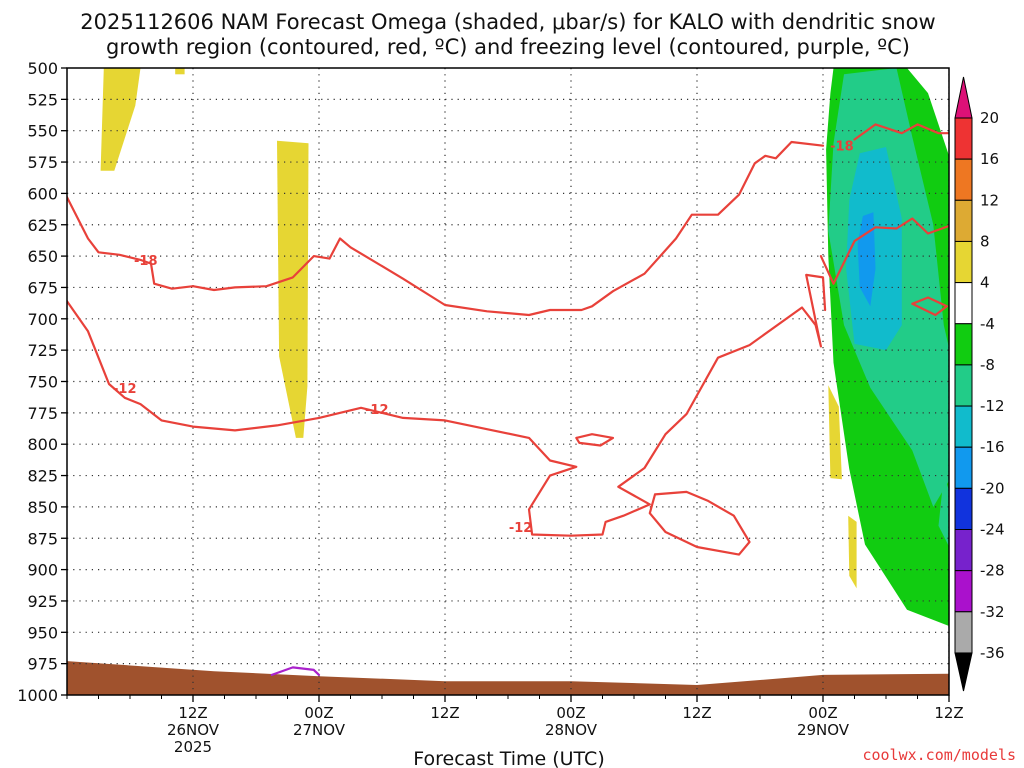 The width and height of the screenshot is (1024, 768). I want to click on colorbar-tick-4: 4, so click(985, 283).